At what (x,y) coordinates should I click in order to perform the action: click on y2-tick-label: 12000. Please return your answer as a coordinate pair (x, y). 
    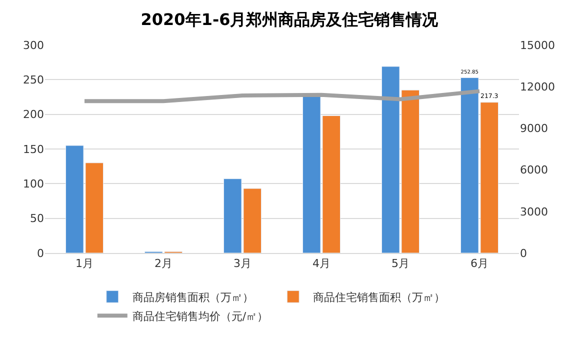
    Looking at the image, I should click on (537, 87).